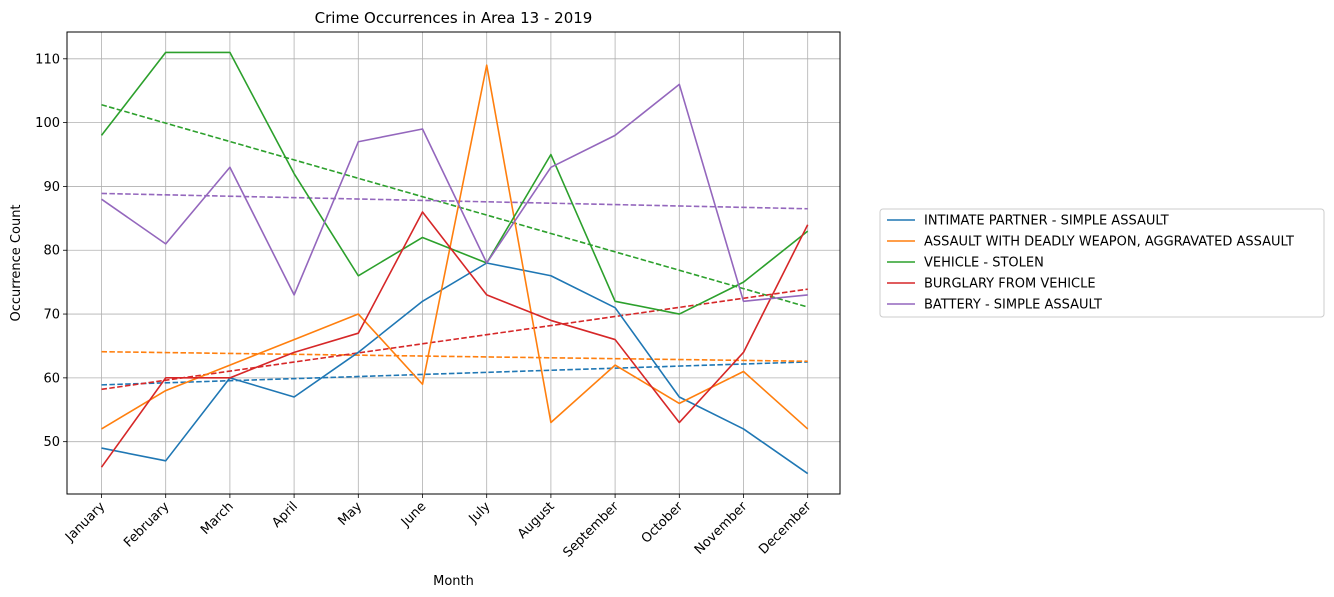 This screenshot has height=597, width=1334. Describe the element at coordinates (51, 442) in the screenshot. I see `y-tick-label: 50` at that location.